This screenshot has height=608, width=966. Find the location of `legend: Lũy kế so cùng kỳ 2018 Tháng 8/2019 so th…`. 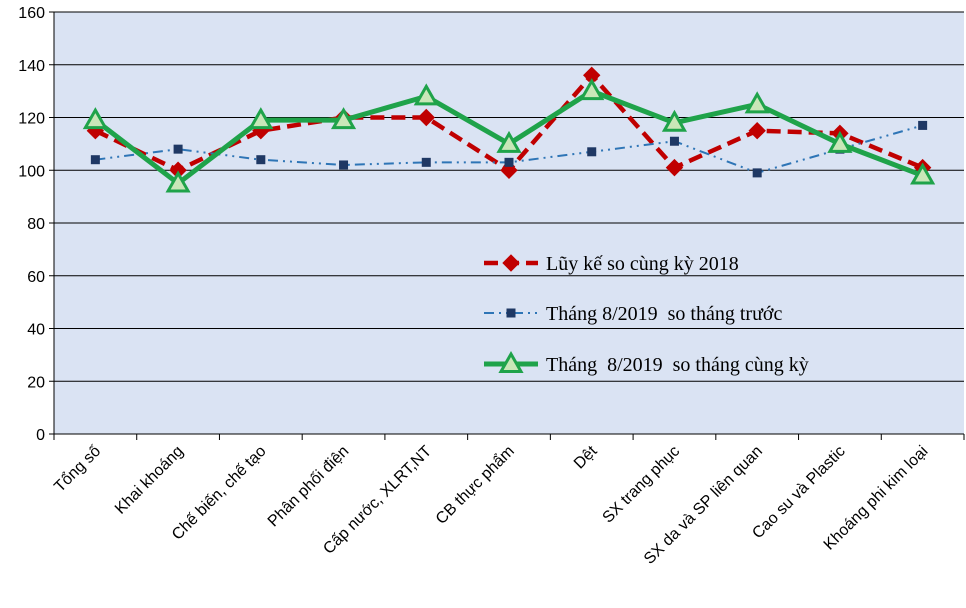

legend: Lũy kế so cùng kỳ 2018 Tháng 8/2019 so th… is located at coordinates (646, 314).